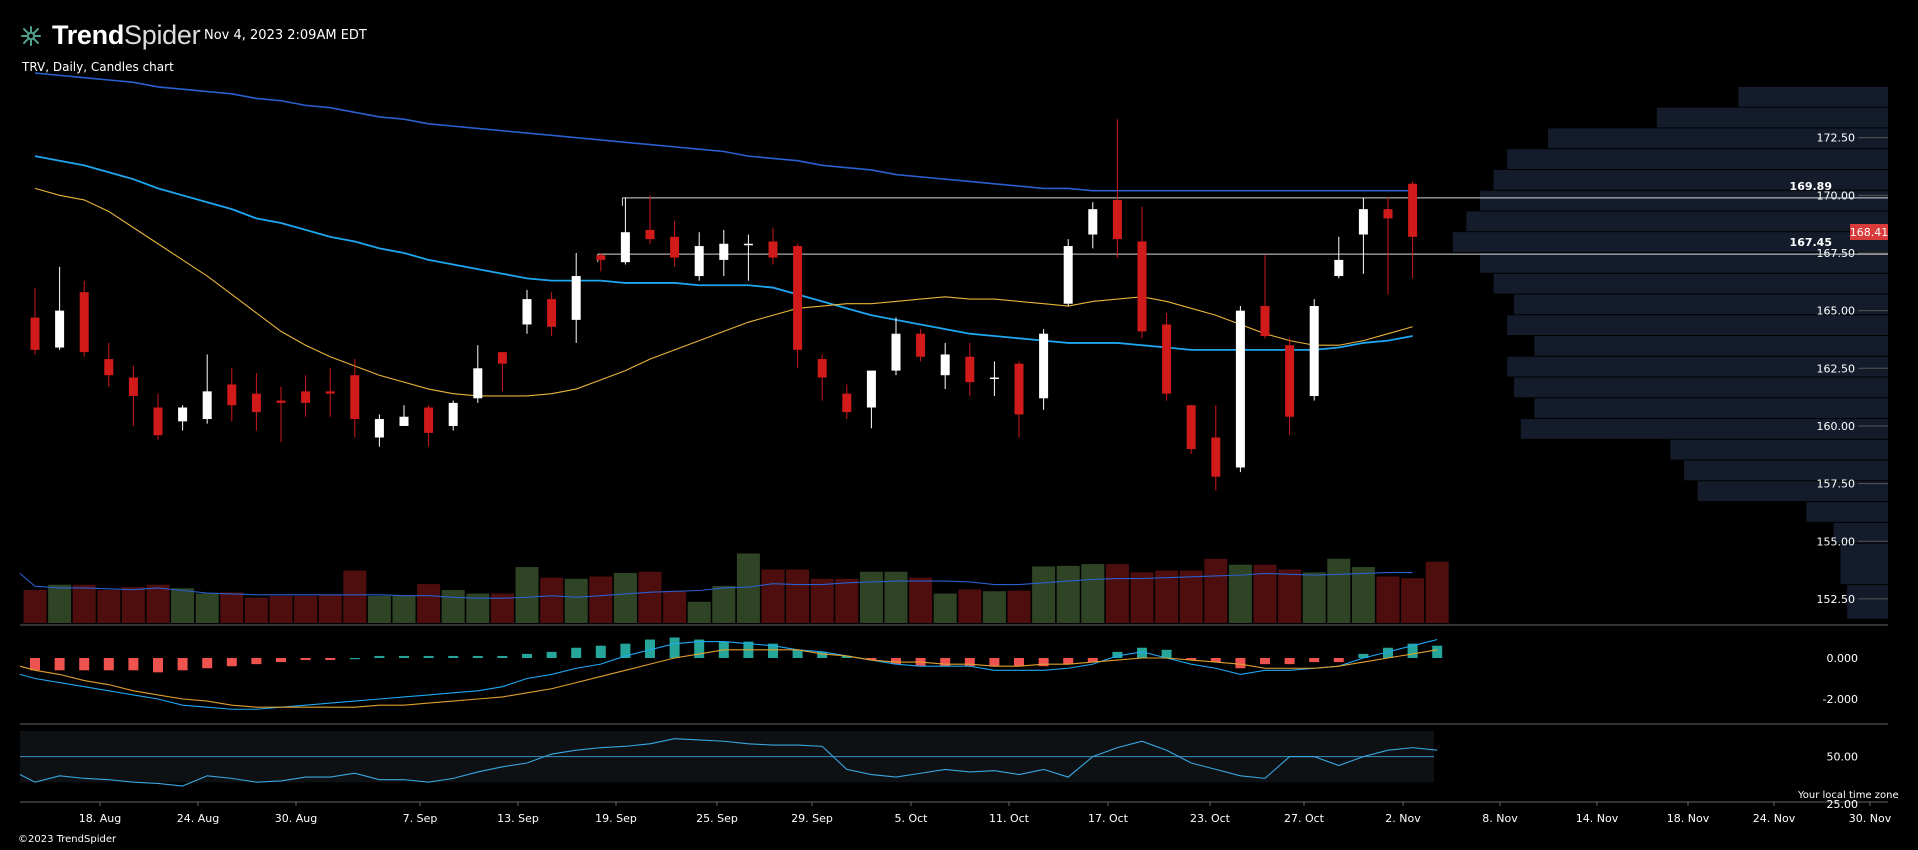 Image resolution: width=1918 pixels, height=850 pixels. What do you see at coordinates (1836, 253) in the screenshot?
I see `price-axis-label: 167.50` at bounding box center [1836, 253].